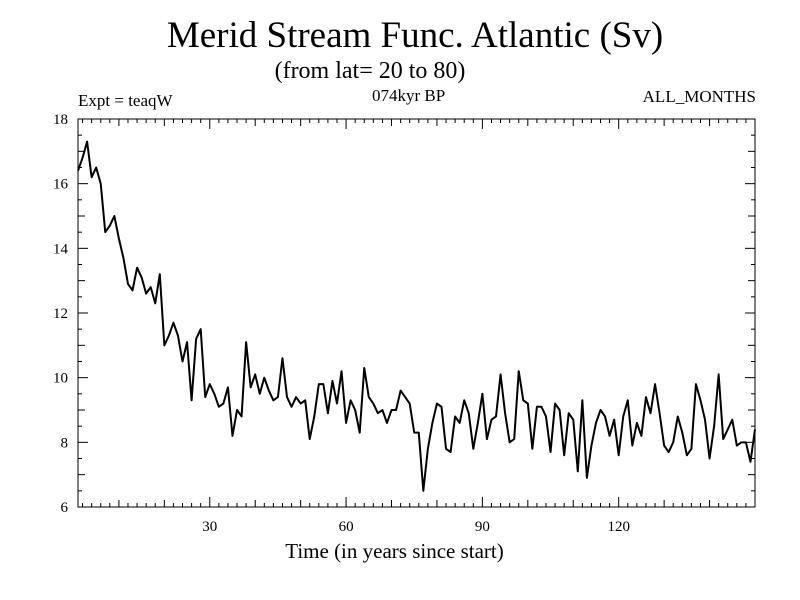 The image size is (800, 600). I want to click on x-tick-label: 120, so click(618, 527).